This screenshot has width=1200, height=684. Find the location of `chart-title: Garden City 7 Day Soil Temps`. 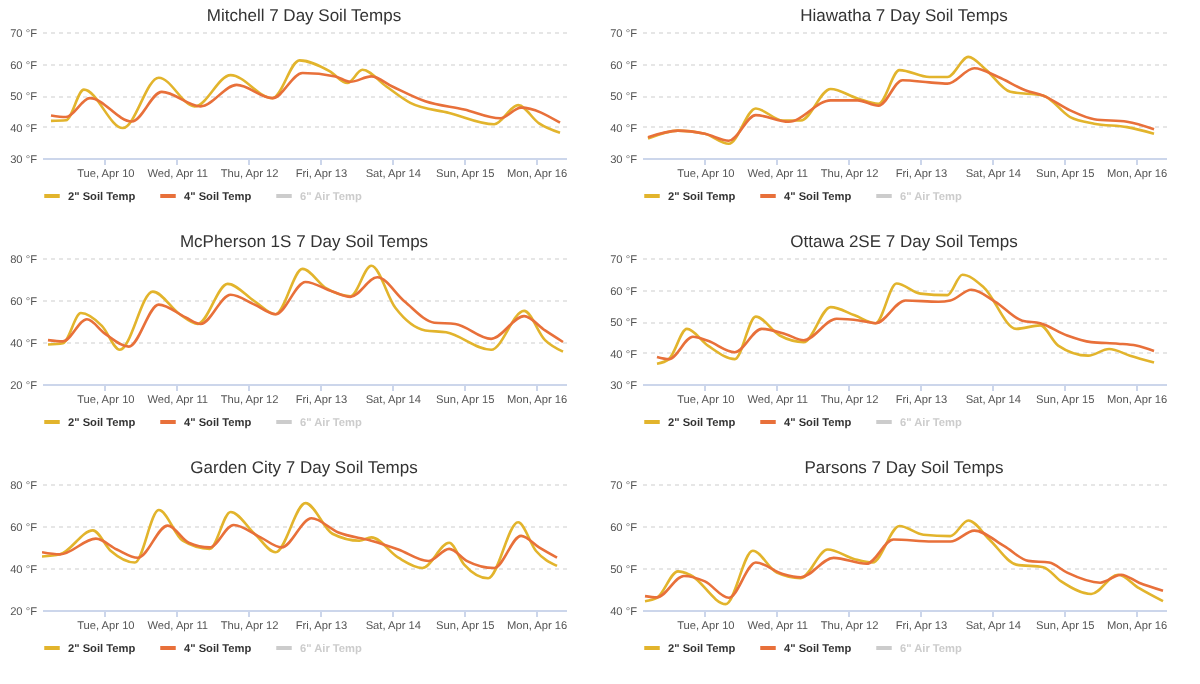

chart-title: Garden City 7 Day Soil Temps is located at coordinates (304, 467).